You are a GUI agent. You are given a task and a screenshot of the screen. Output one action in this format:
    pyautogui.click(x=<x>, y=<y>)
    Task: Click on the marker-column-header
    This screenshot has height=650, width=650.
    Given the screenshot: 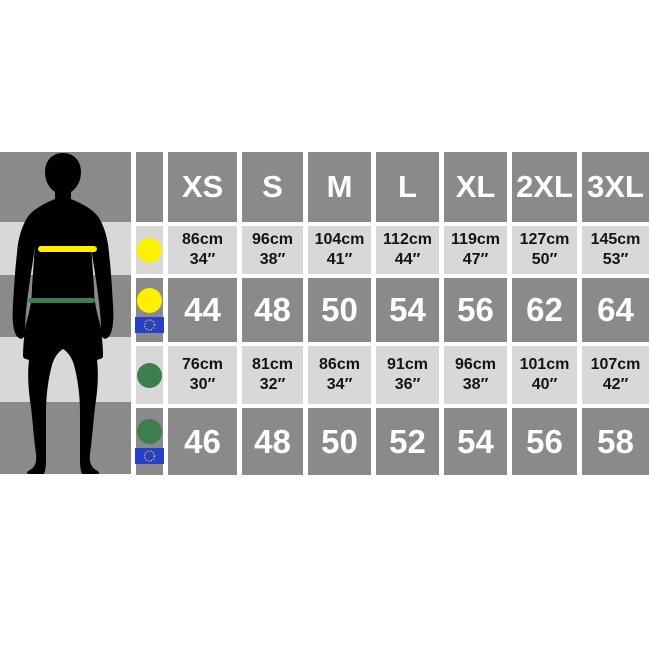 What is the action you would take?
    pyautogui.click(x=149, y=187)
    